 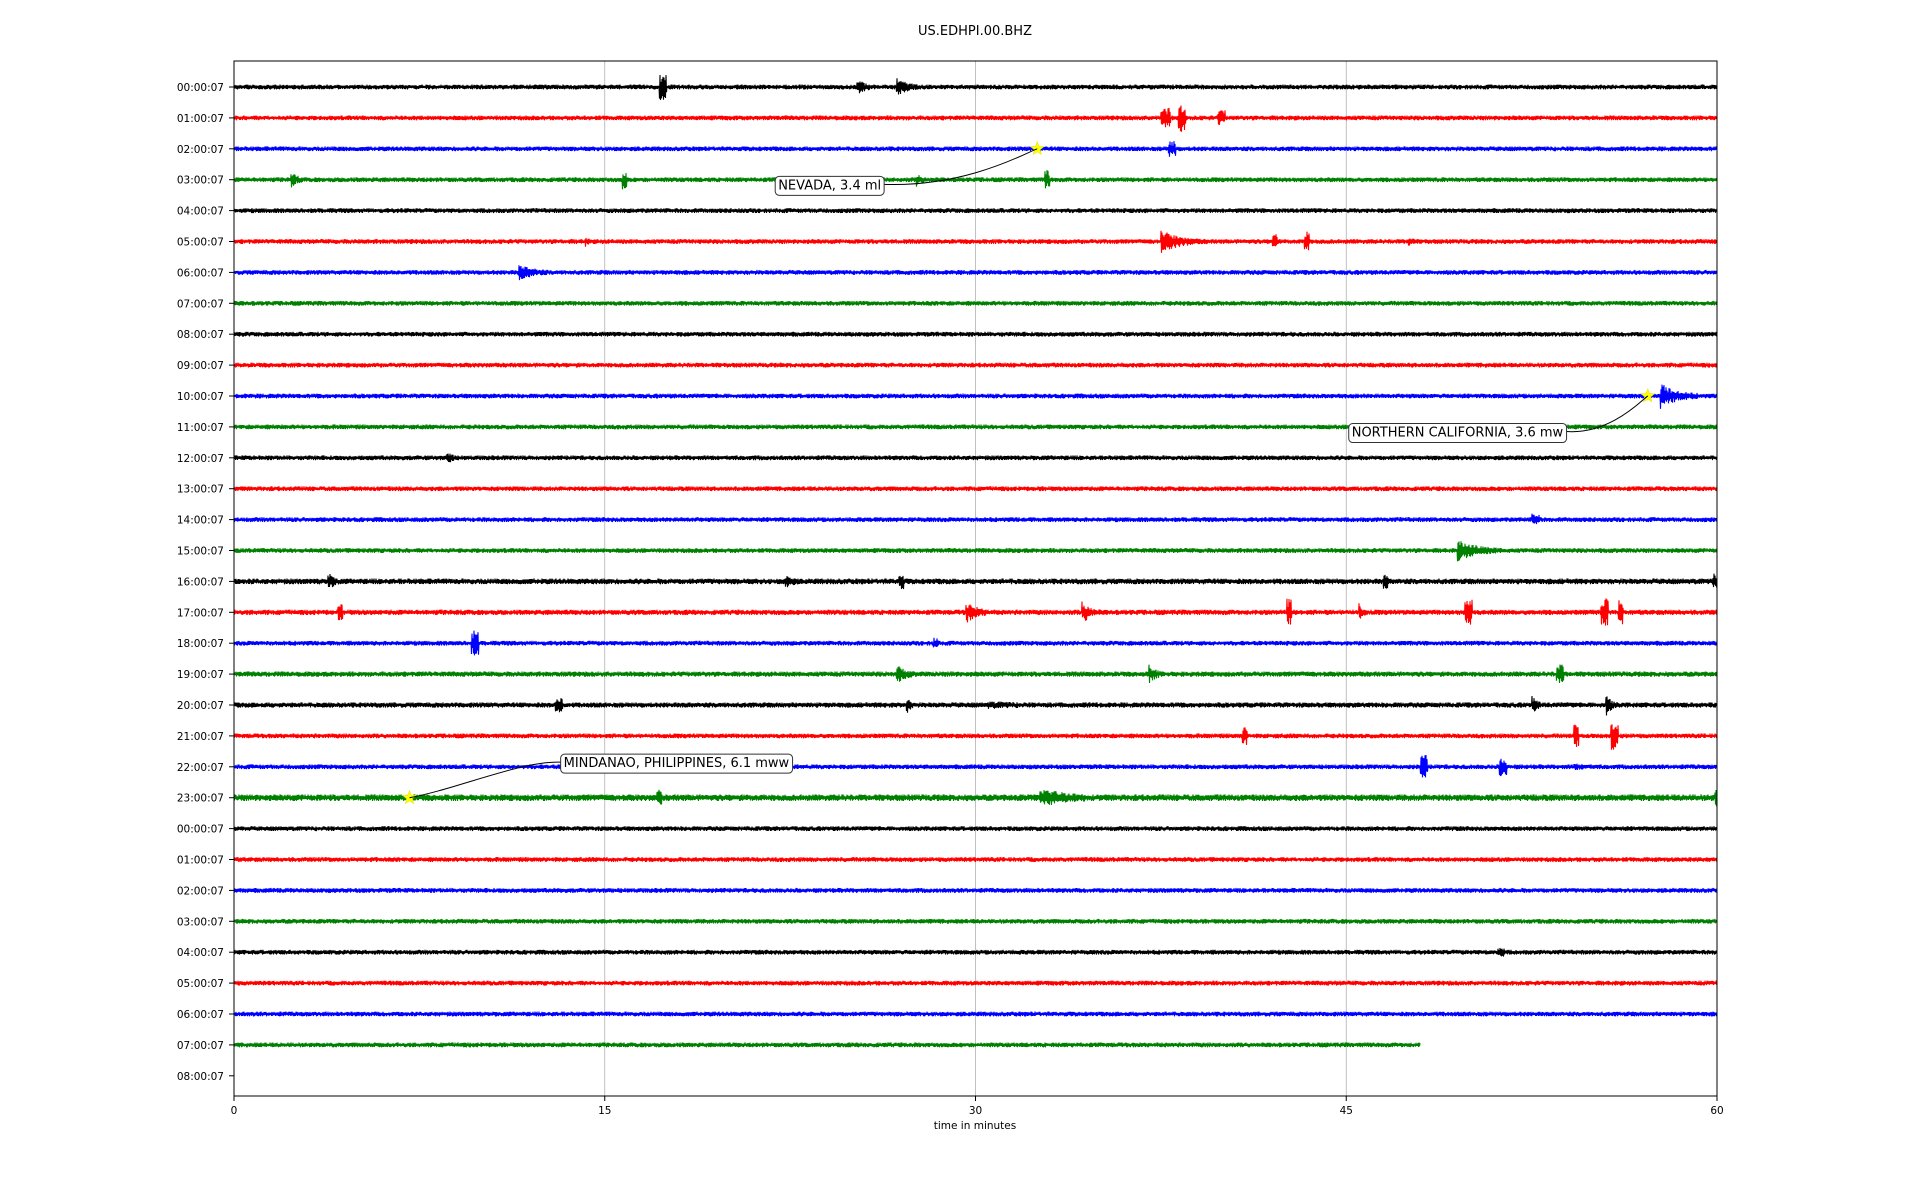 What do you see at coordinates (200, 1077) in the screenshot?
I see `y-tick-label-32: 08:00:07` at bounding box center [200, 1077].